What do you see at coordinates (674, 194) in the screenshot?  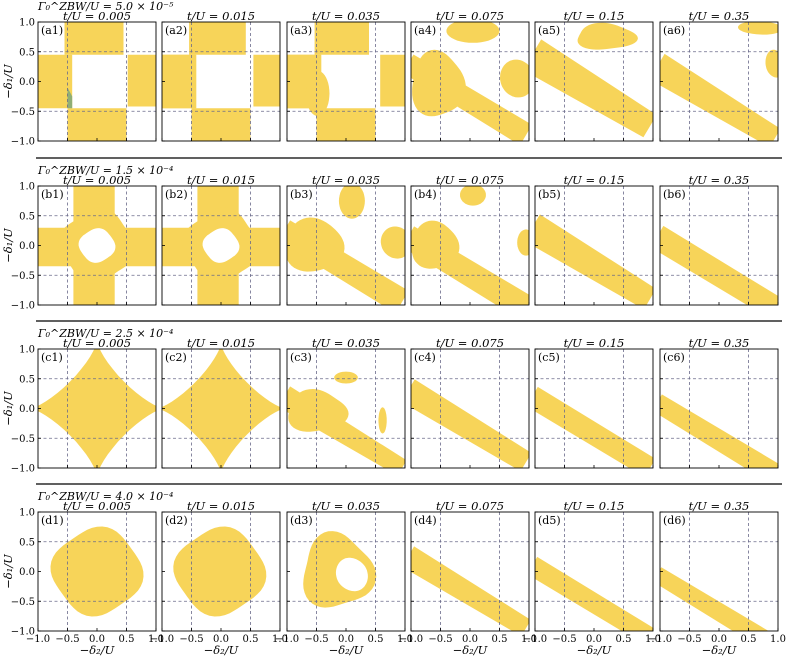 I see `panel-label: (b6)` at bounding box center [674, 194].